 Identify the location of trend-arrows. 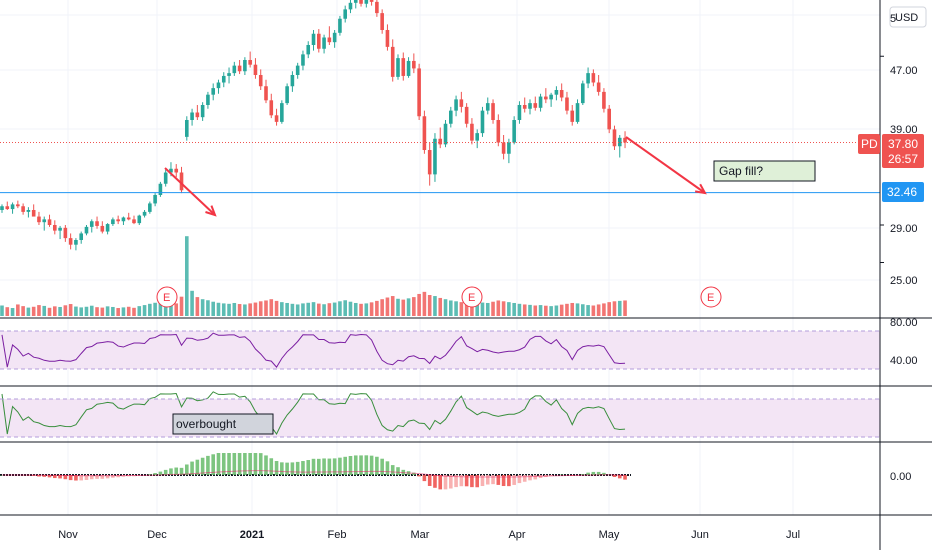
(435, 176).